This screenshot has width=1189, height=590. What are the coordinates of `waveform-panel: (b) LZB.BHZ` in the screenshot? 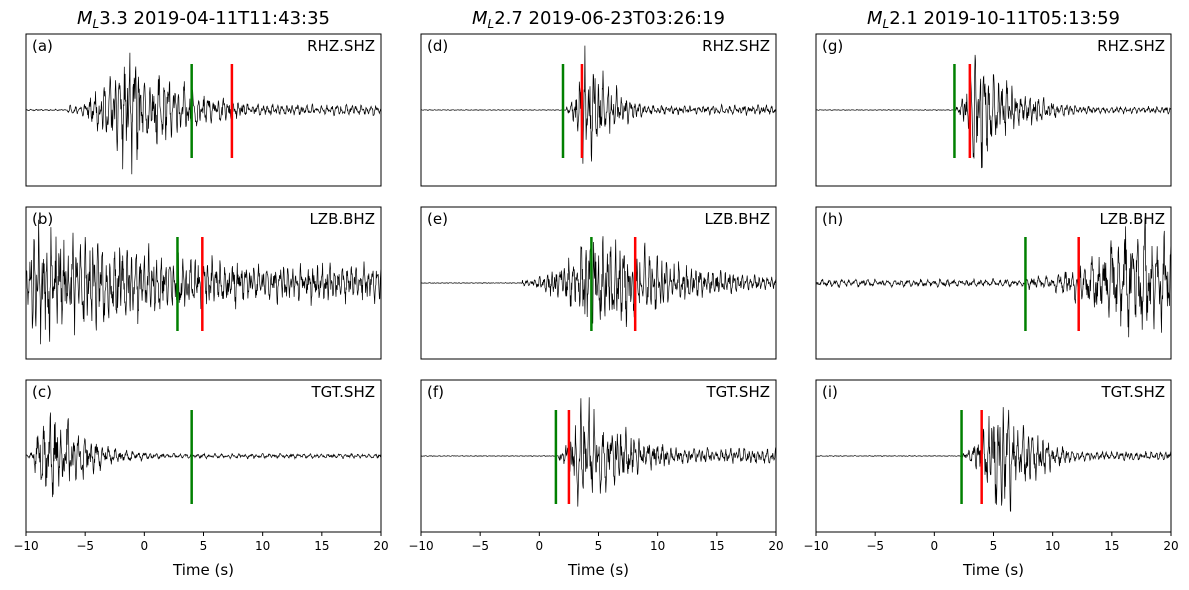 It's located at (203, 283).